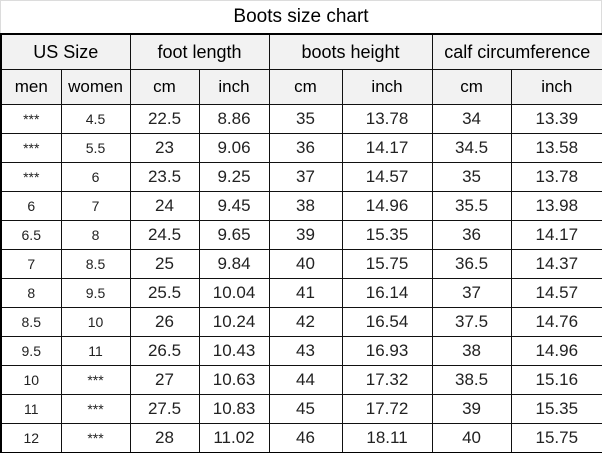 This screenshot has width=602, height=453. Describe the element at coordinates (387, 148) in the screenshot. I see `table-cell: 14.17` at that location.